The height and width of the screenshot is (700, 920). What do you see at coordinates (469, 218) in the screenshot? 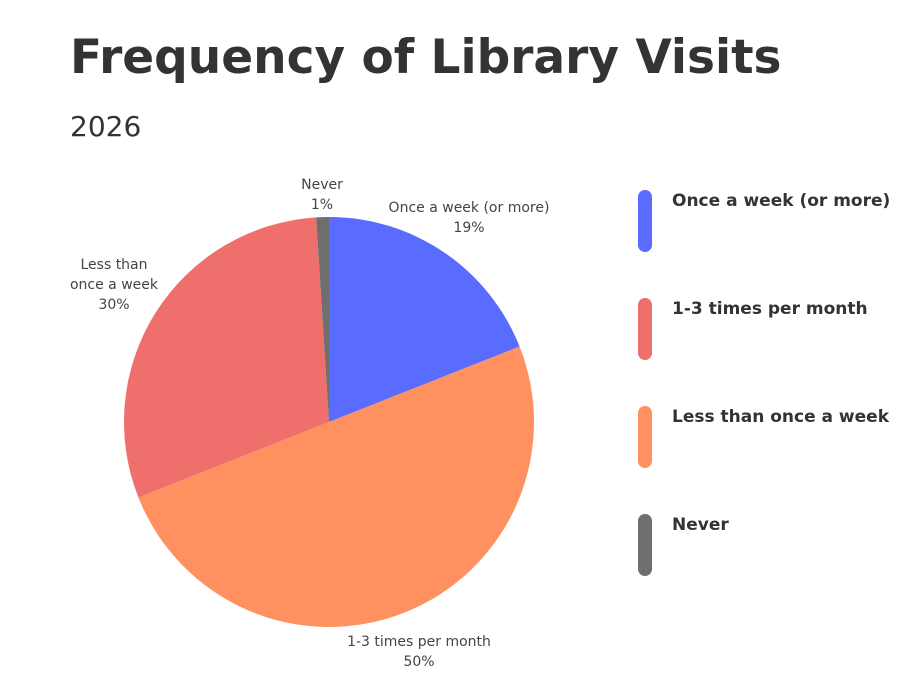
I see `slice-label: Once a week (or more) 19%` at bounding box center [469, 218].